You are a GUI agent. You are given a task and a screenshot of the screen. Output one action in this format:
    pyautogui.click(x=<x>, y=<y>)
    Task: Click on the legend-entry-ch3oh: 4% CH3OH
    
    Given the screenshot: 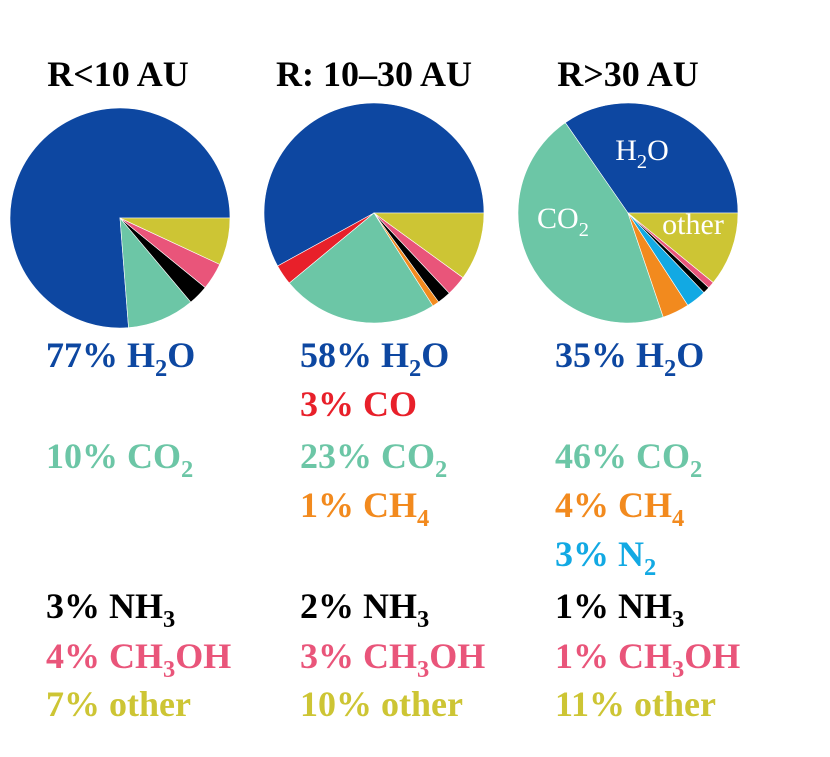 What is the action you would take?
    pyautogui.click(x=138, y=659)
    